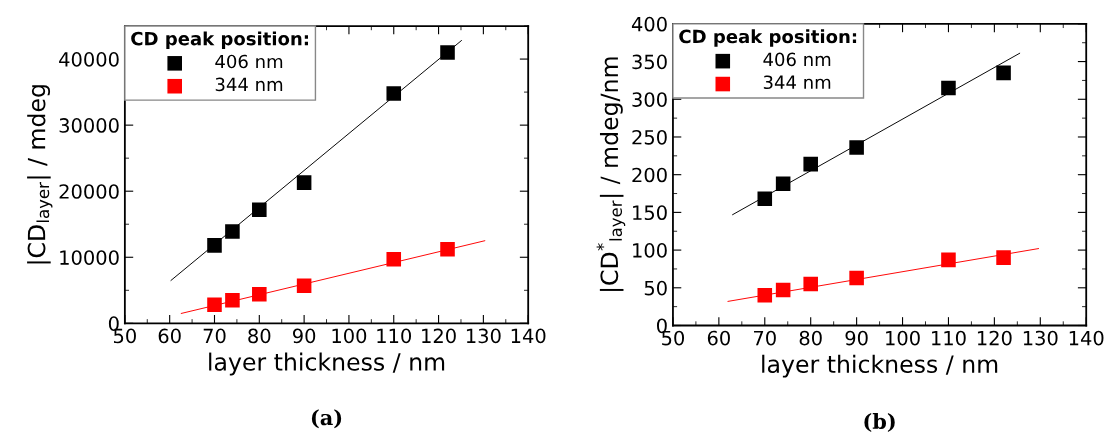  What do you see at coordinates (650, 213) in the screenshot?
I see `y-tick-label: 150` at bounding box center [650, 213].